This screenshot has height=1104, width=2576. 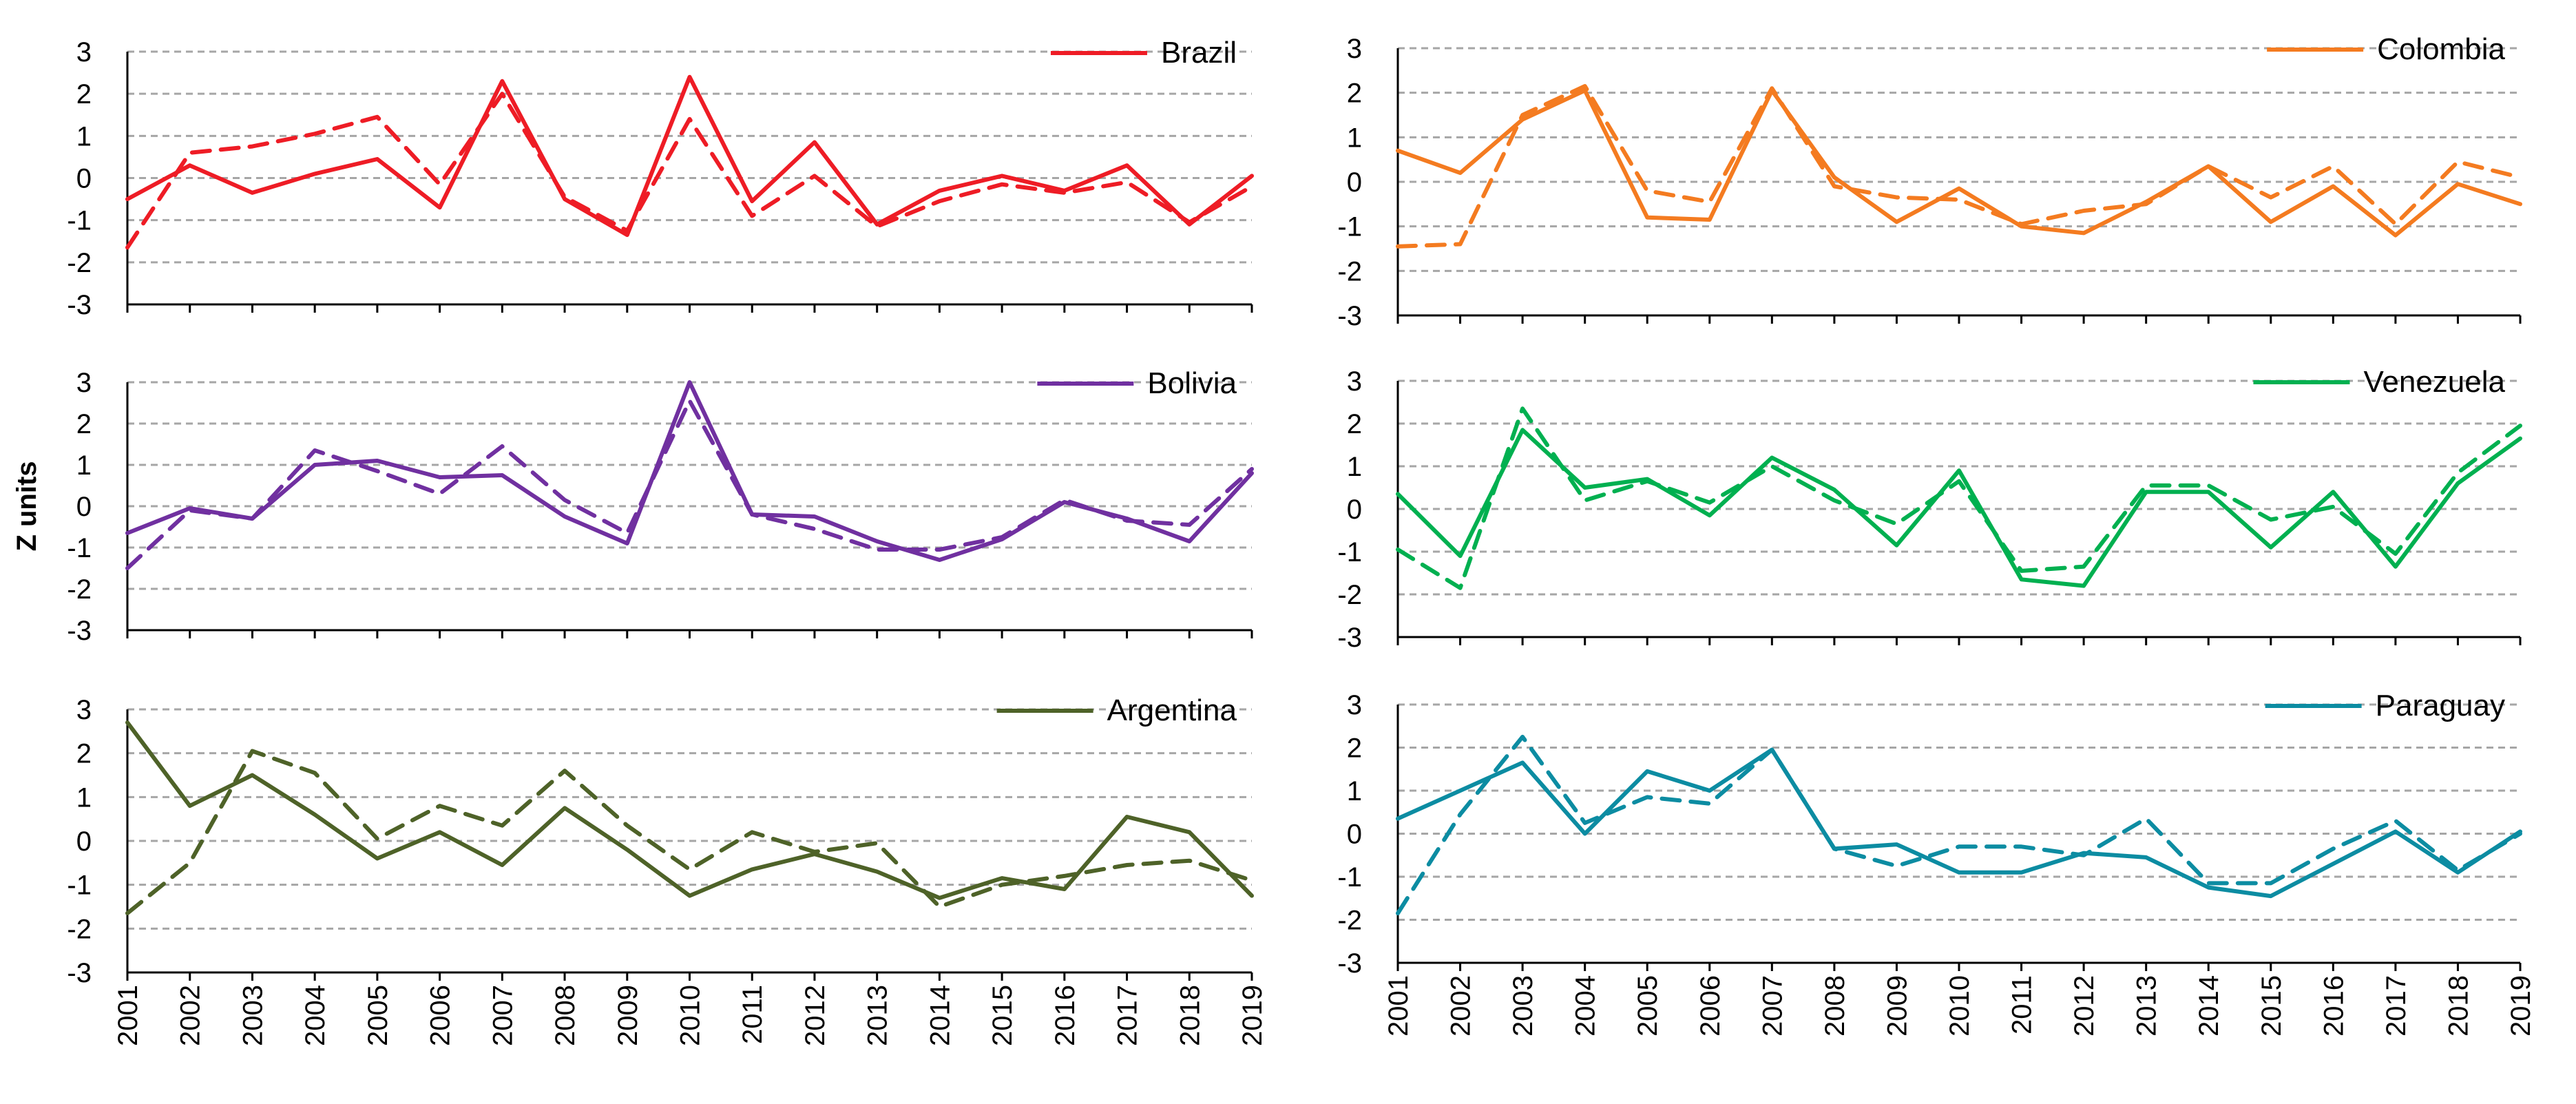 I want to click on legend-label: Argentina, so click(x=1172, y=711).